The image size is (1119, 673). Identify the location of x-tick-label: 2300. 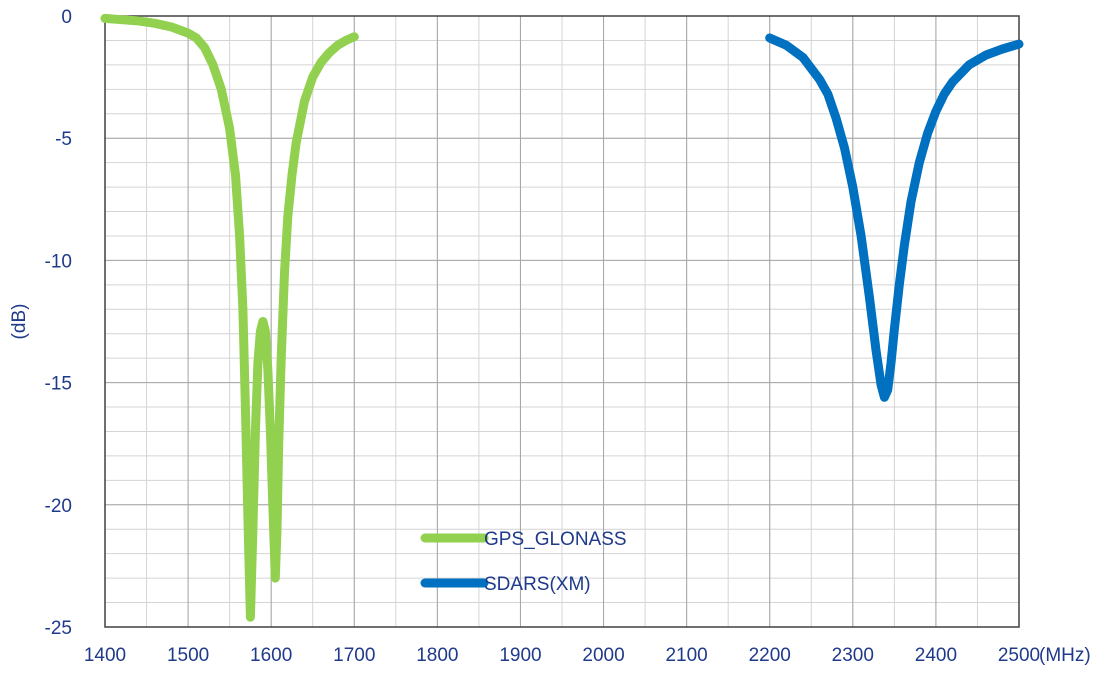
(853, 655).